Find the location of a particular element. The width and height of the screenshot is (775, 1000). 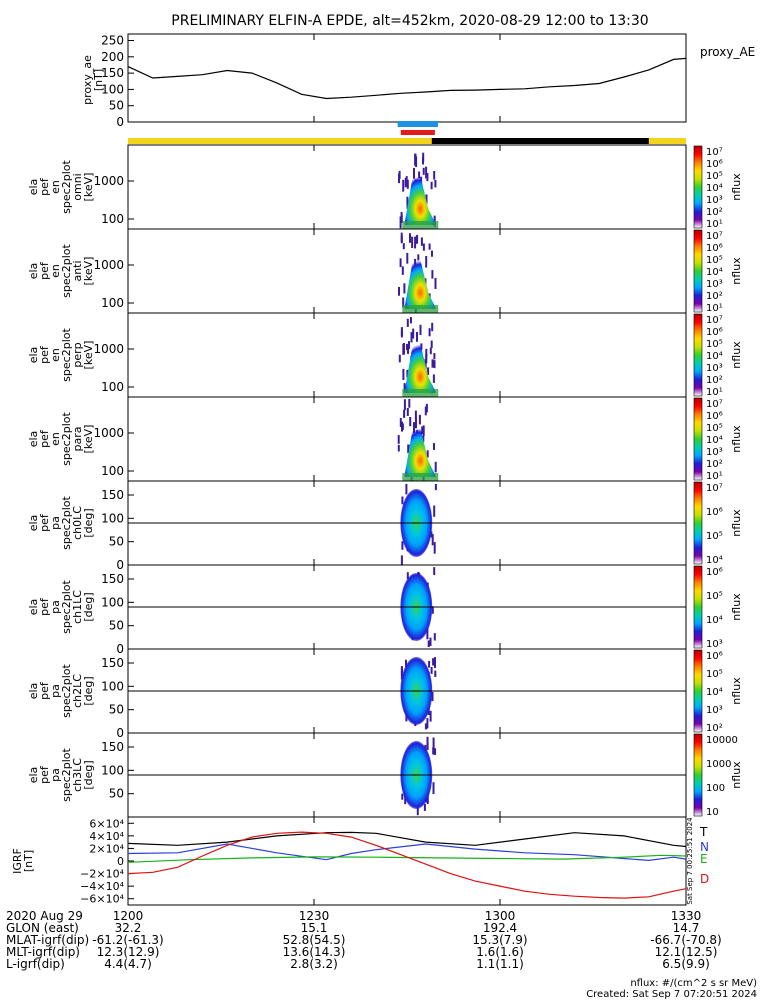

ephemeris-value: -61.2(-61.3) is located at coordinates (127, 940).